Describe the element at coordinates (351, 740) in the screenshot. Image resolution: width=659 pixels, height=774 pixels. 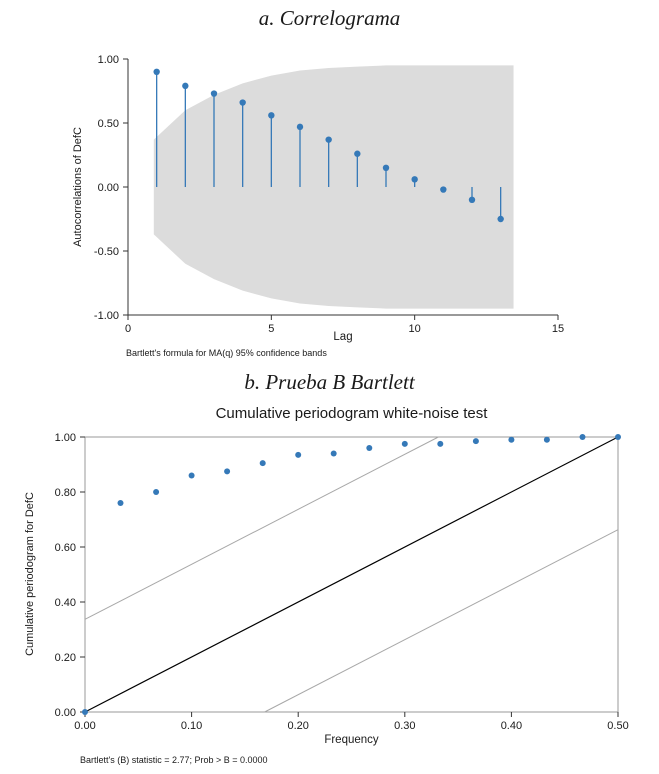
I see `periodogram-x-axis-label: Frequency` at that location.